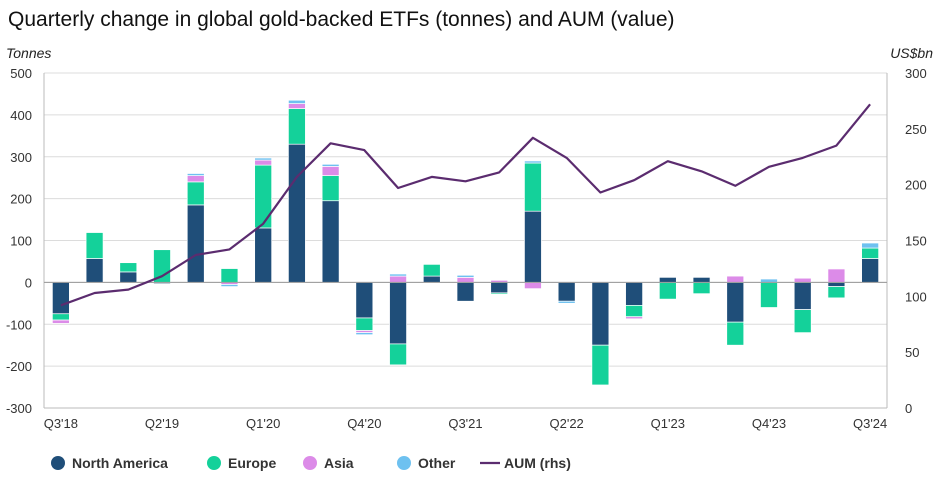  I want to click on legend-label: Other, so click(437, 463).